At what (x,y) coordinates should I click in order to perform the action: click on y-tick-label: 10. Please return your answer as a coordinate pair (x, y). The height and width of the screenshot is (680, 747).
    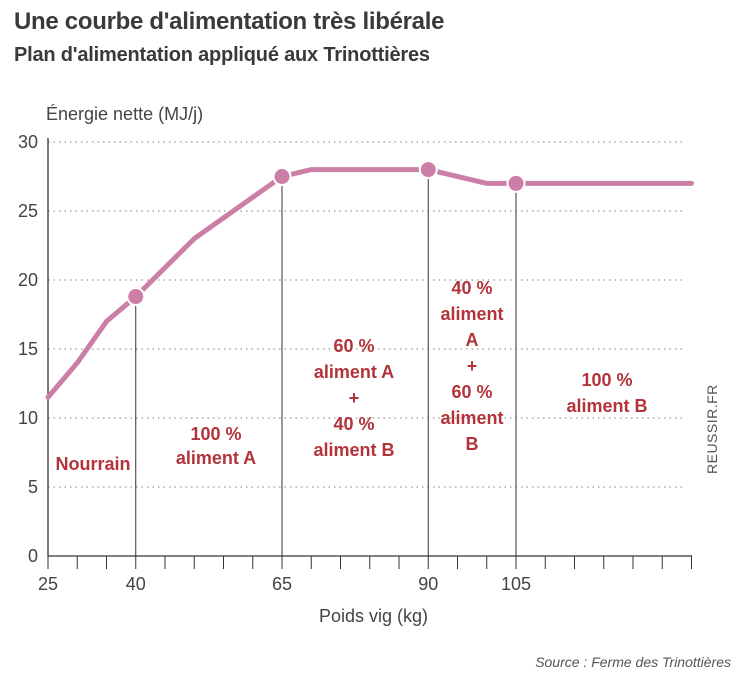
    Looking at the image, I should click on (28, 418).